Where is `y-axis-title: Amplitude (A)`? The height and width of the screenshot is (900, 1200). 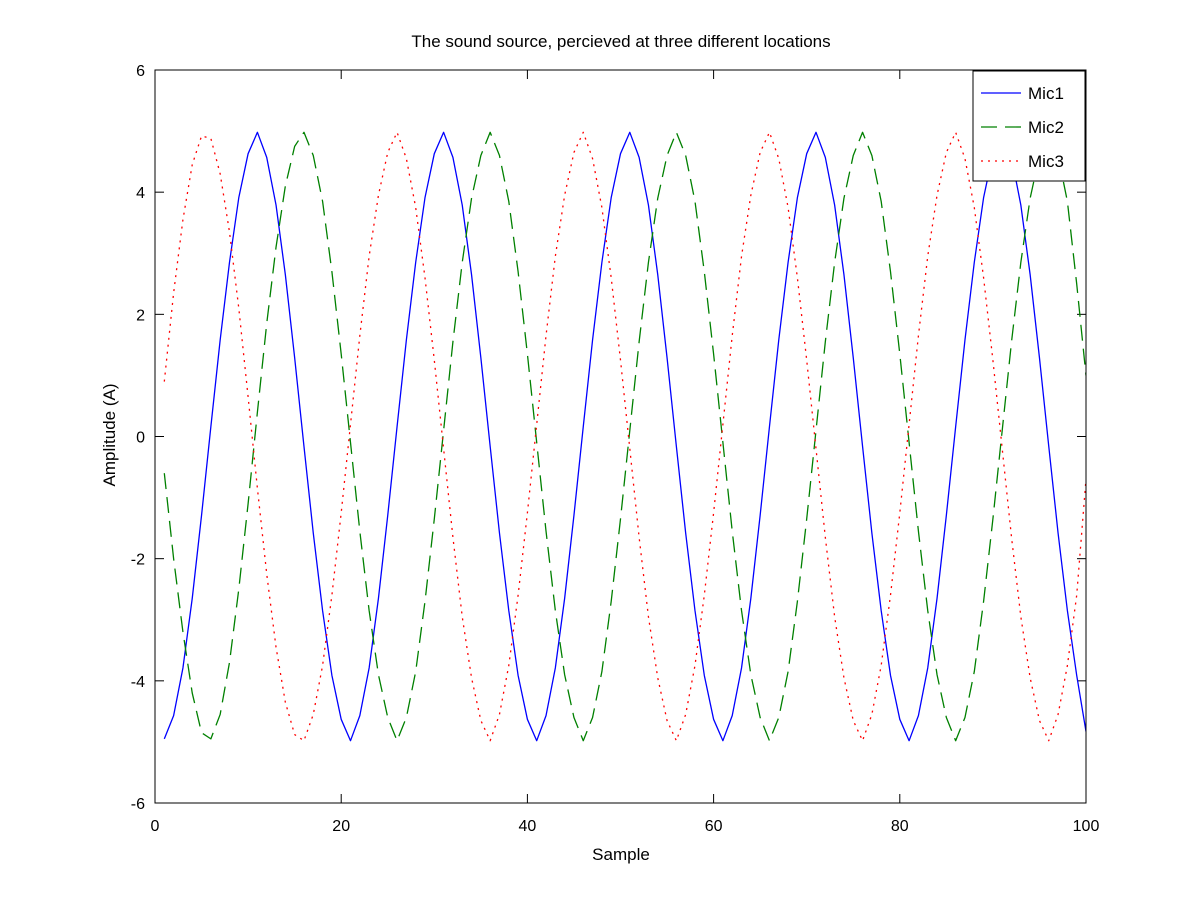 y-axis-title: Amplitude (A) is located at coordinates (109, 435).